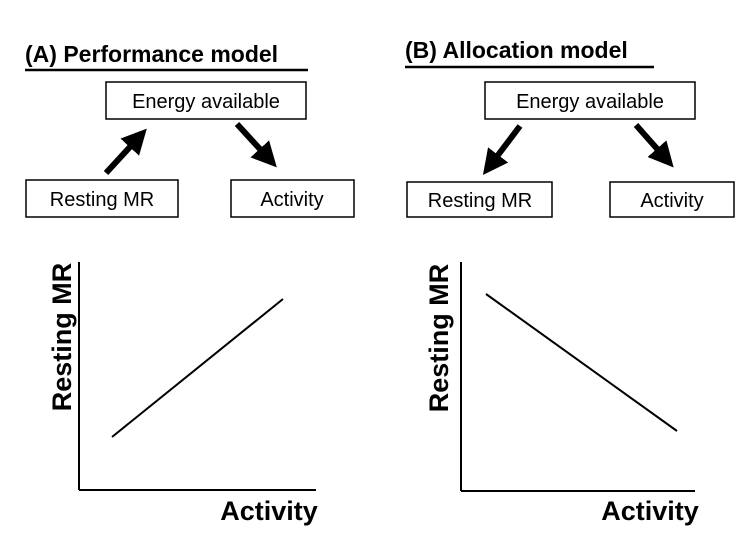 This screenshot has height=555, width=750. Describe the element at coordinates (269, 511) in the screenshot. I see `panel-a-x-label: Activity` at that location.